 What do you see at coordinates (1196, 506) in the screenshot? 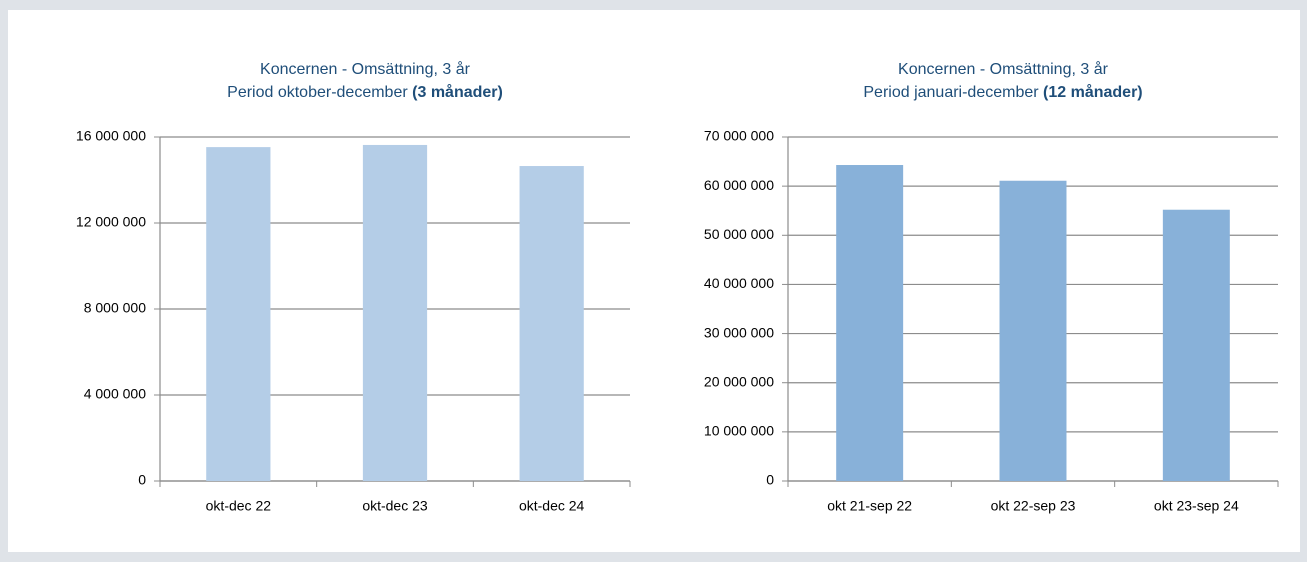
I see `x-tick-label: okt 23-sep 24` at bounding box center [1196, 506].